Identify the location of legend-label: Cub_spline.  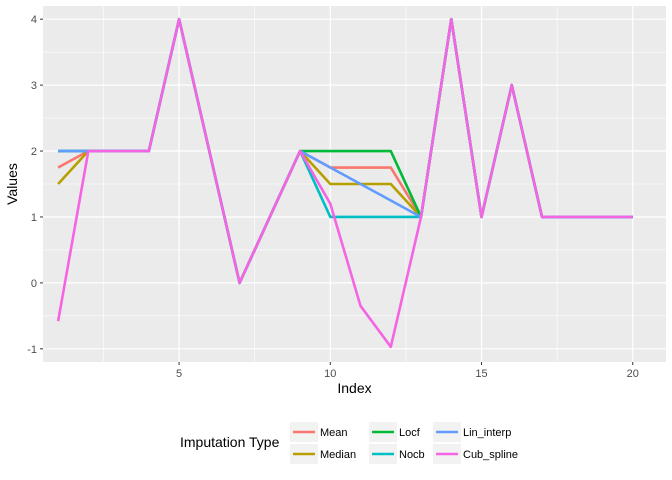
(490, 455).